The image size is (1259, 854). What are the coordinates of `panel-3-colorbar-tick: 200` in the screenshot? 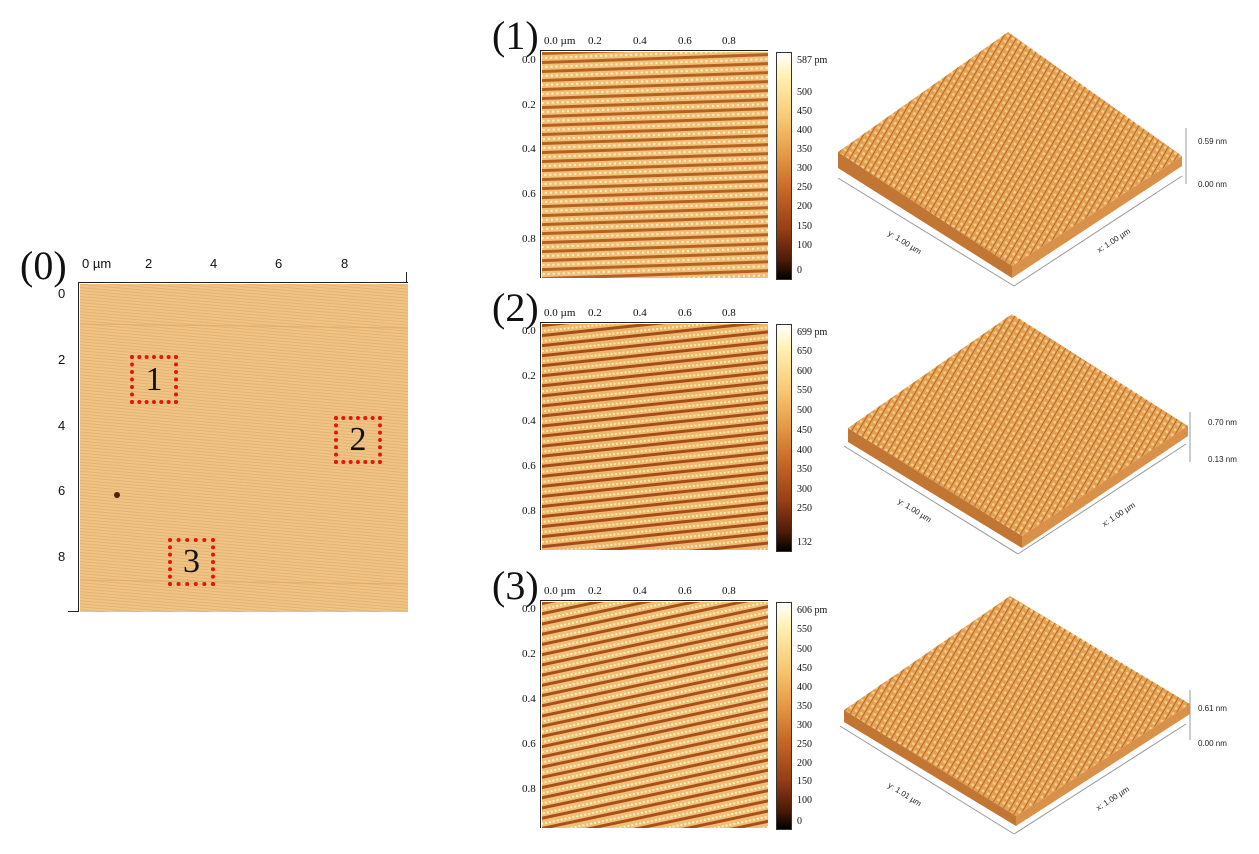 It's located at (804, 763).